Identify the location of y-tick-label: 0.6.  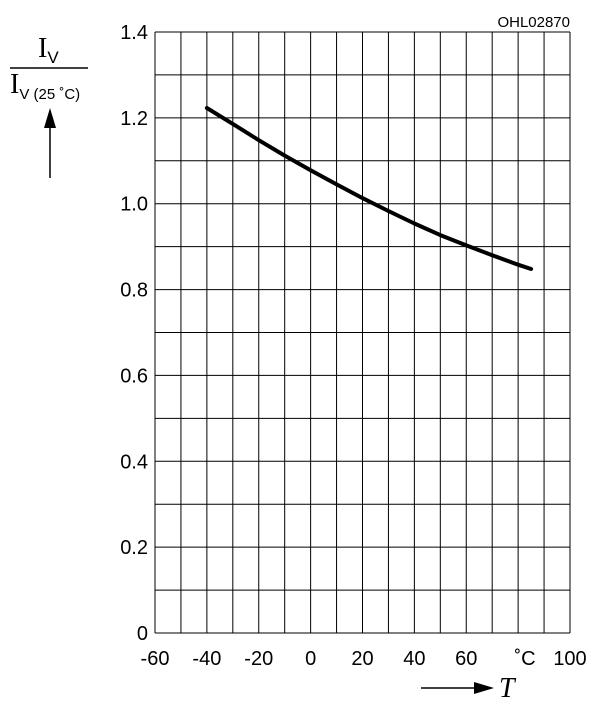
(134, 376).